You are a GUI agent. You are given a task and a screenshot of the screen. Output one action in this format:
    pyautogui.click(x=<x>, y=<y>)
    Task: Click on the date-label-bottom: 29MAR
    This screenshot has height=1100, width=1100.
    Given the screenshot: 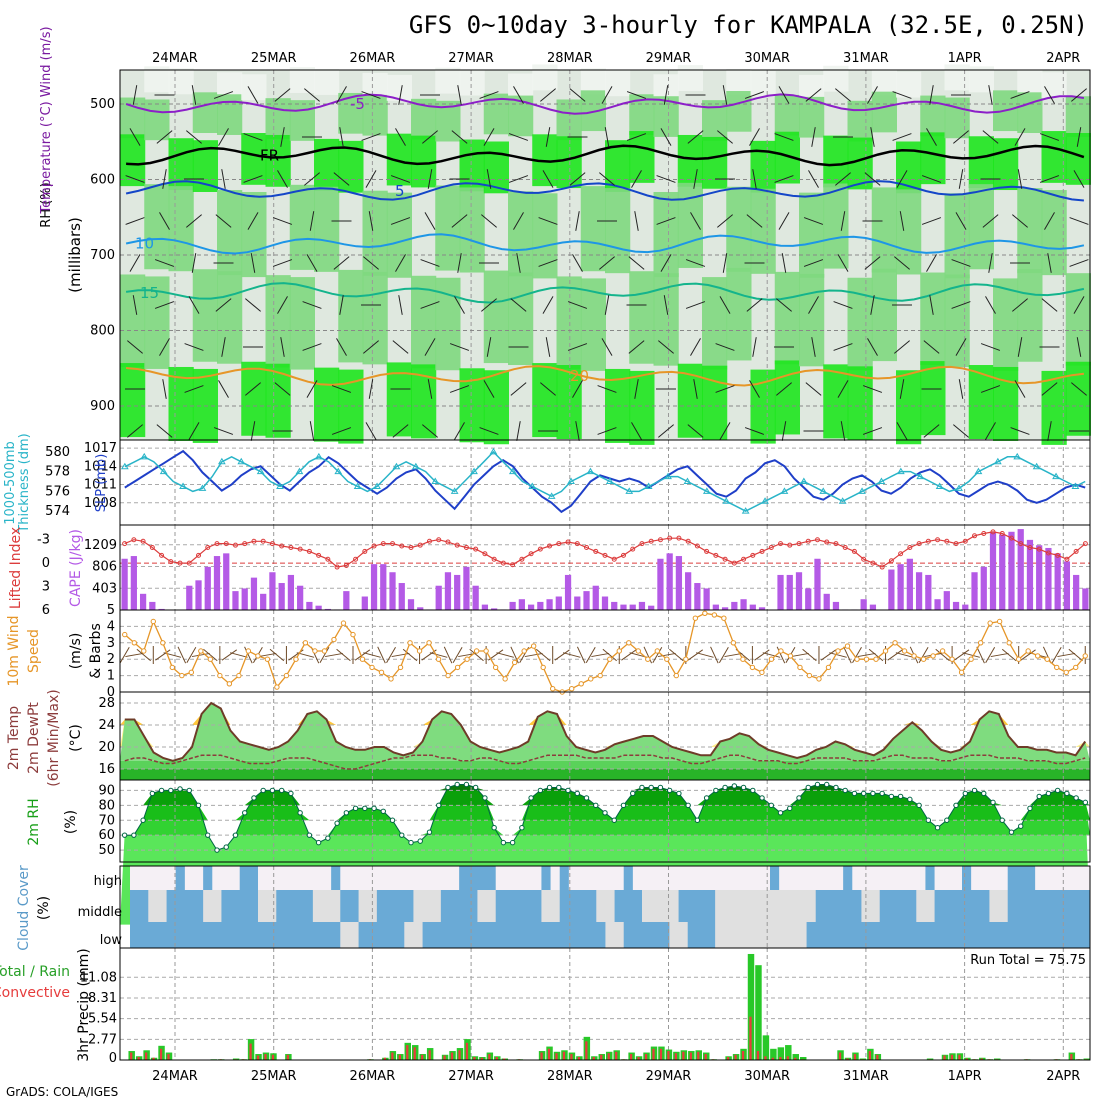 What is the action you would take?
    pyautogui.click(x=669, y=1076)
    